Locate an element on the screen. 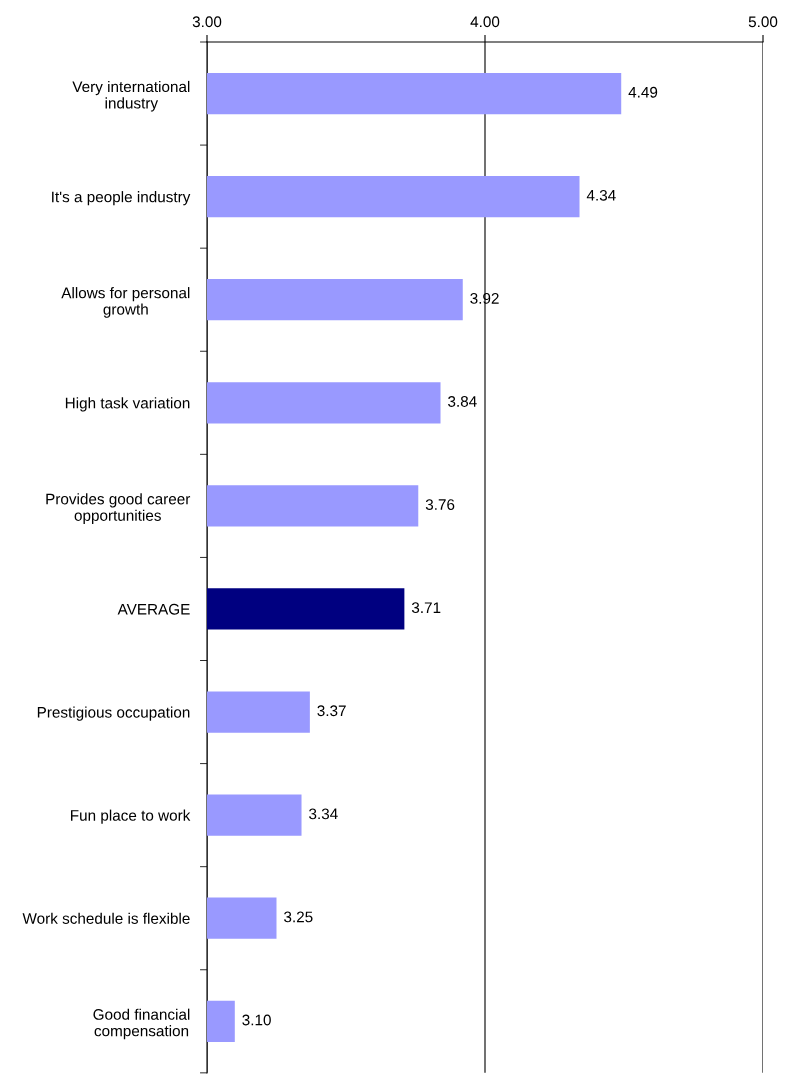 This screenshot has height=1075, width=787. x-tick-label: 5.00 is located at coordinates (763, 22).